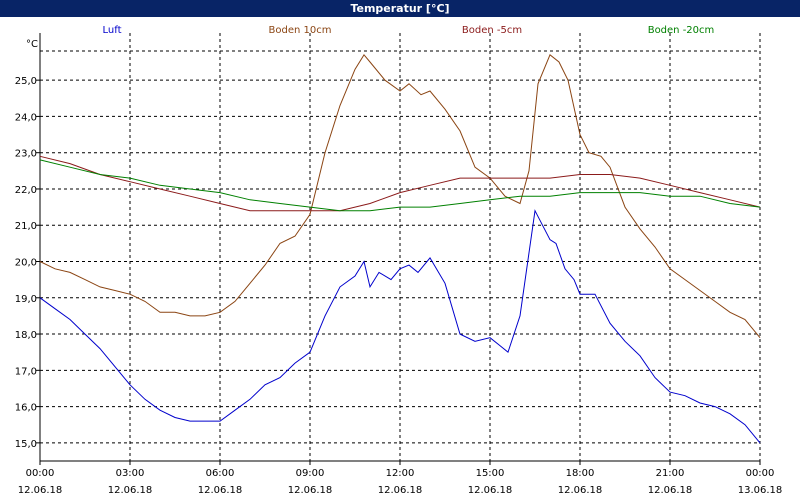 Image resolution: width=800 pixels, height=500 pixels. Describe the element at coordinates (492, 30) in the screenshot. I see `legend-item: Boden -5cm` at that location.